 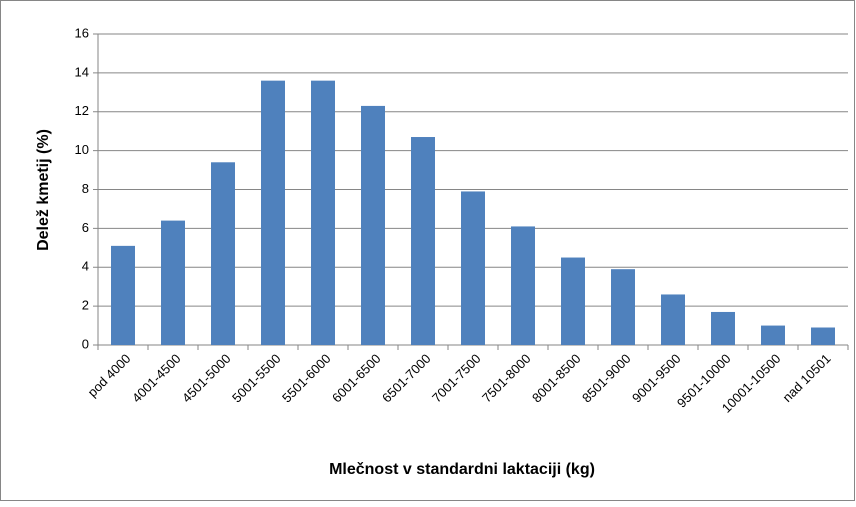 I want to click on y-tick-label: 10, so click(x=82, y=149).